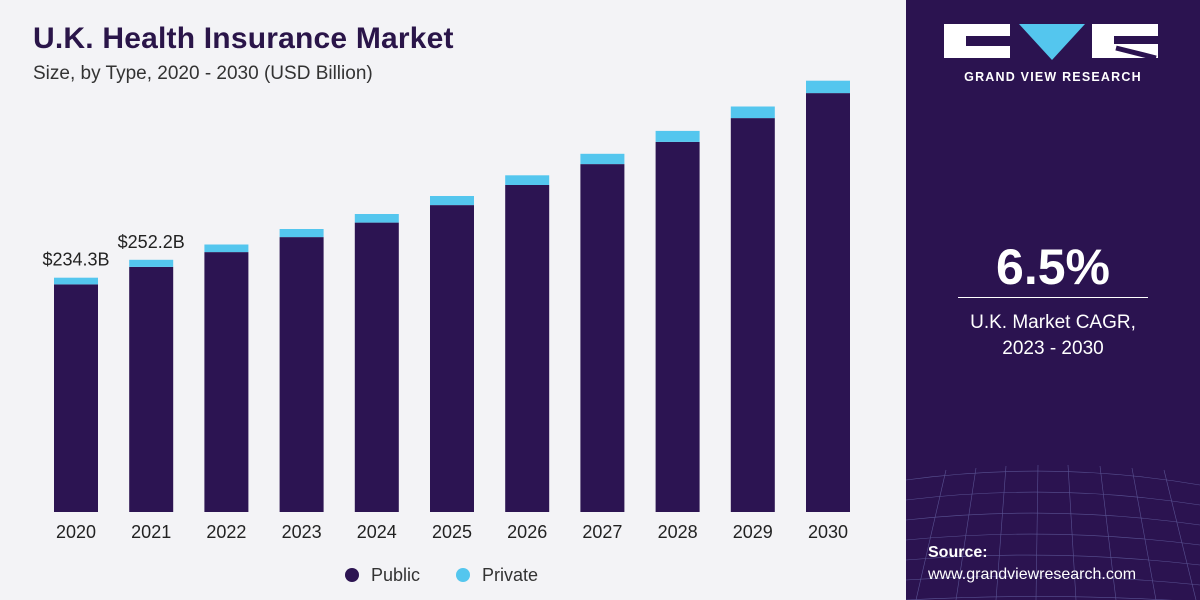 This screenshot has height=600, width=1200. I want to click on bar-public-2026, so click(527, 348).